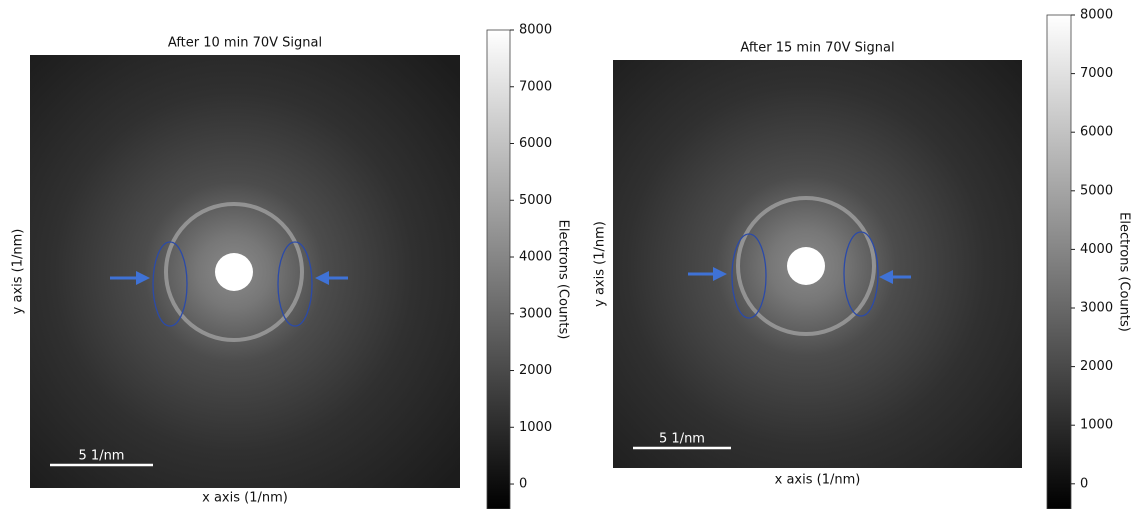  I want to click on chart-title: After 15 min 70V Signal, so click(817, 48).